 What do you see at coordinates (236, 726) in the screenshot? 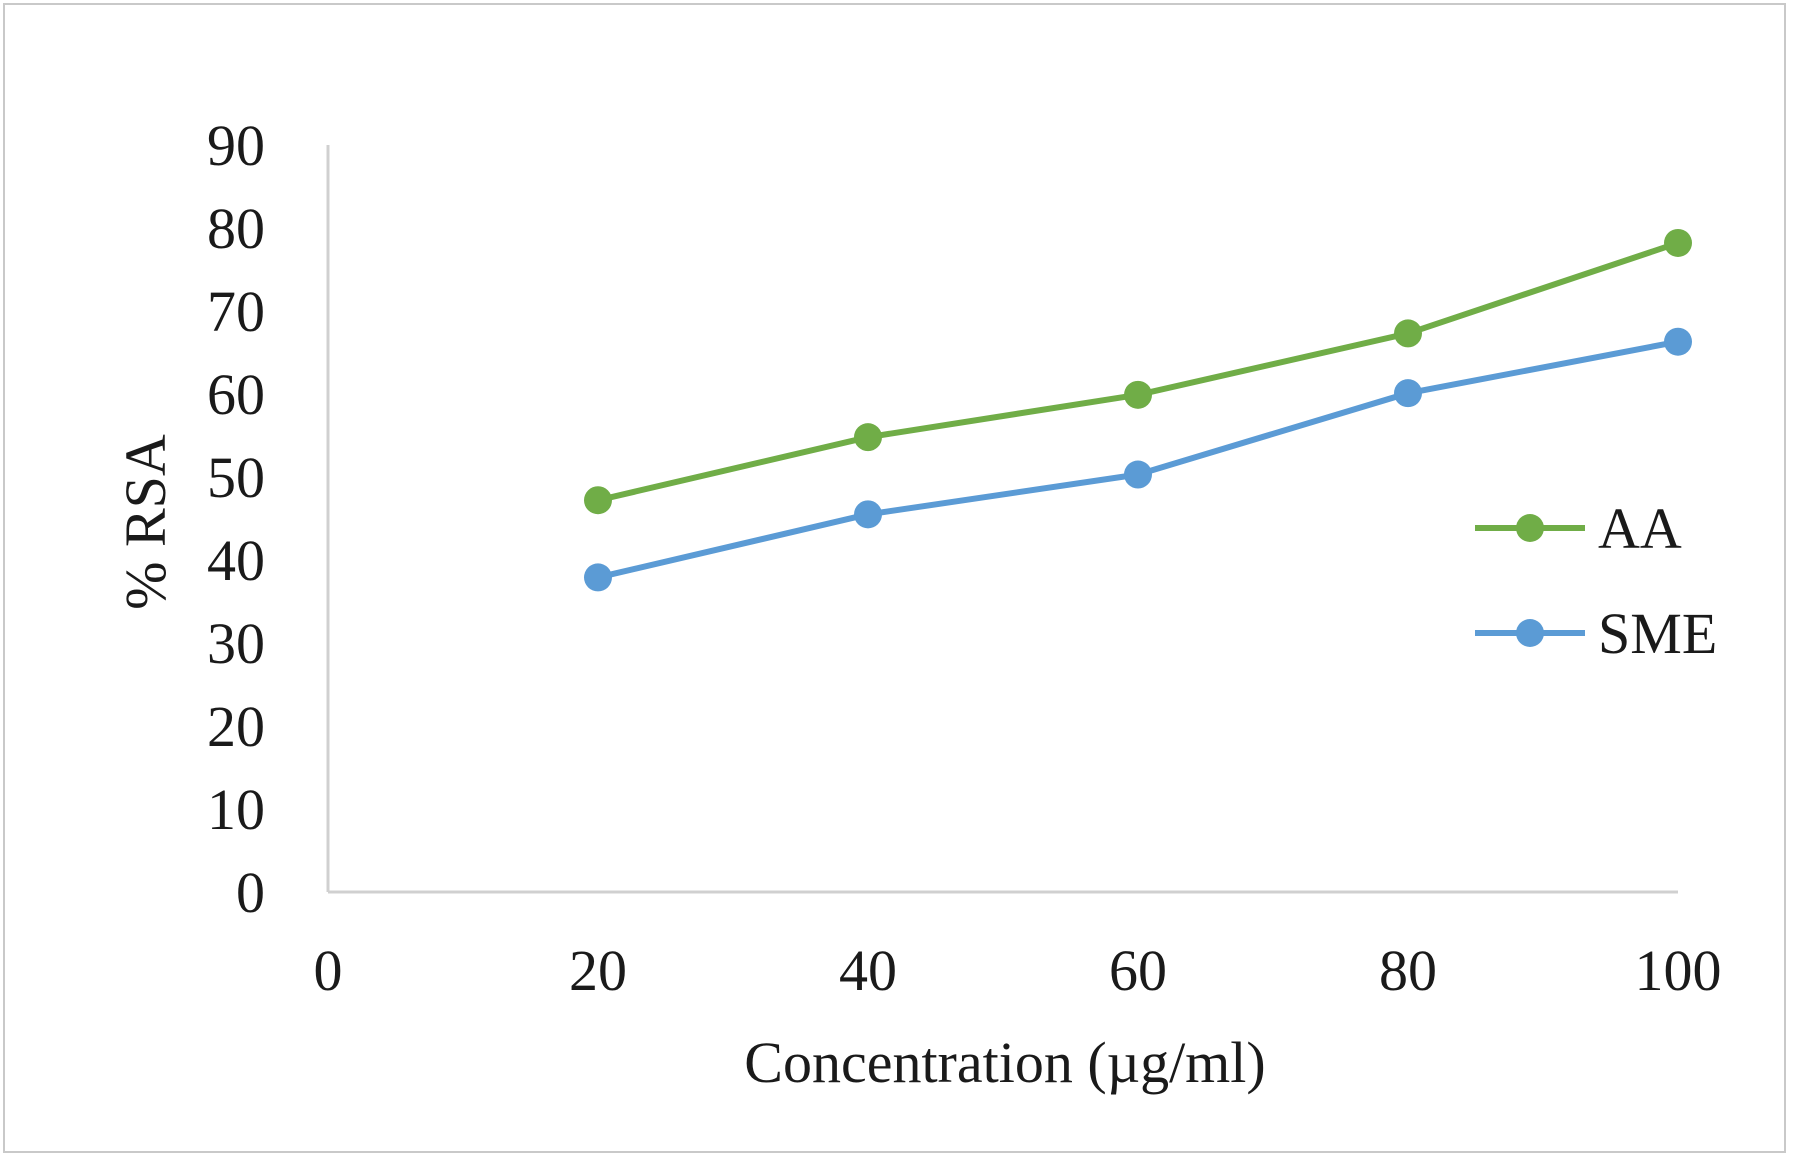
I see `y-tick-label: 20` at bounding box center [236, 726].